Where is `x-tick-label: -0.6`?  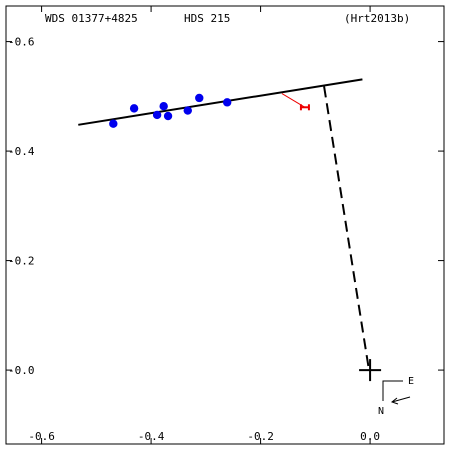 x-tick-label: -0.6 is located at coordinates (41, 436).